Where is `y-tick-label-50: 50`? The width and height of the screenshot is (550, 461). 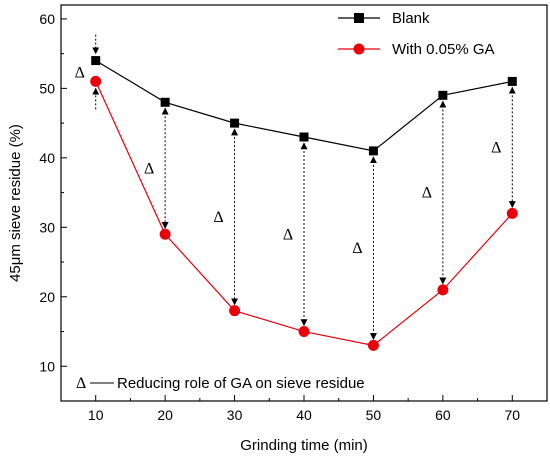
y-tick-label-50: 50 is located at coordinates (47, 88).